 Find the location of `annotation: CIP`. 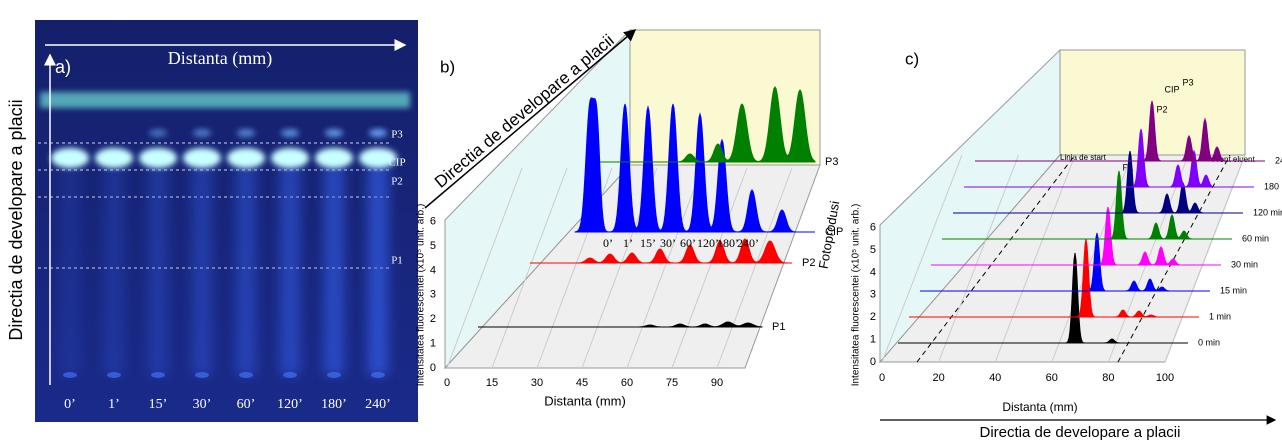

annotation: CIP is located at coordinates (1171, 89).